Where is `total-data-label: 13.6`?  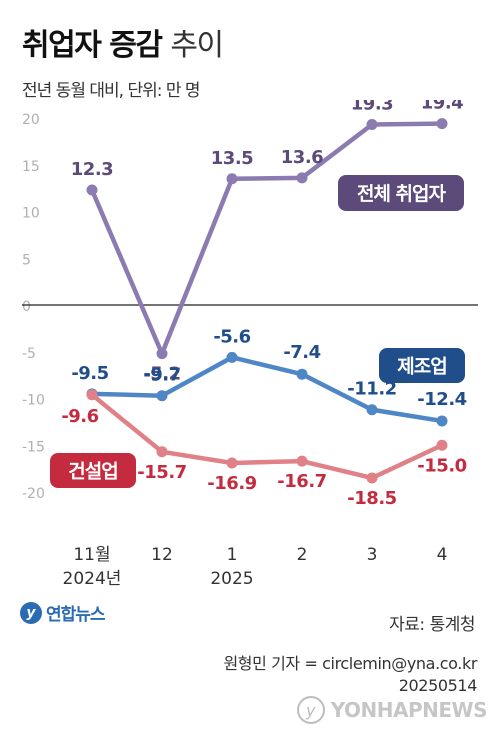 total-data-label: 13.6 is located at coordinates (302, 157).